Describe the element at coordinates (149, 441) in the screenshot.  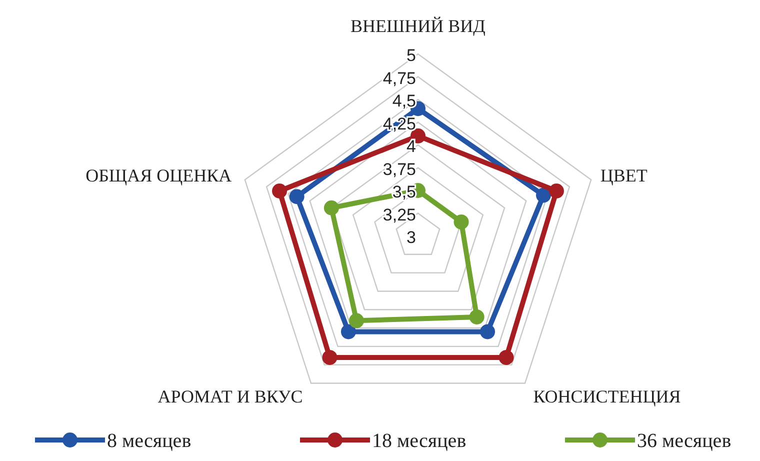
I see `legend-label: 8 месяцев` at that location.